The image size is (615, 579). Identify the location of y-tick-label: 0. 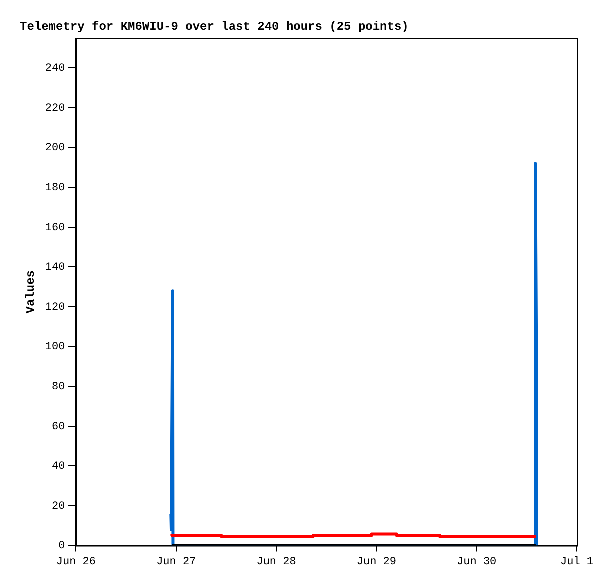
(62, 546).